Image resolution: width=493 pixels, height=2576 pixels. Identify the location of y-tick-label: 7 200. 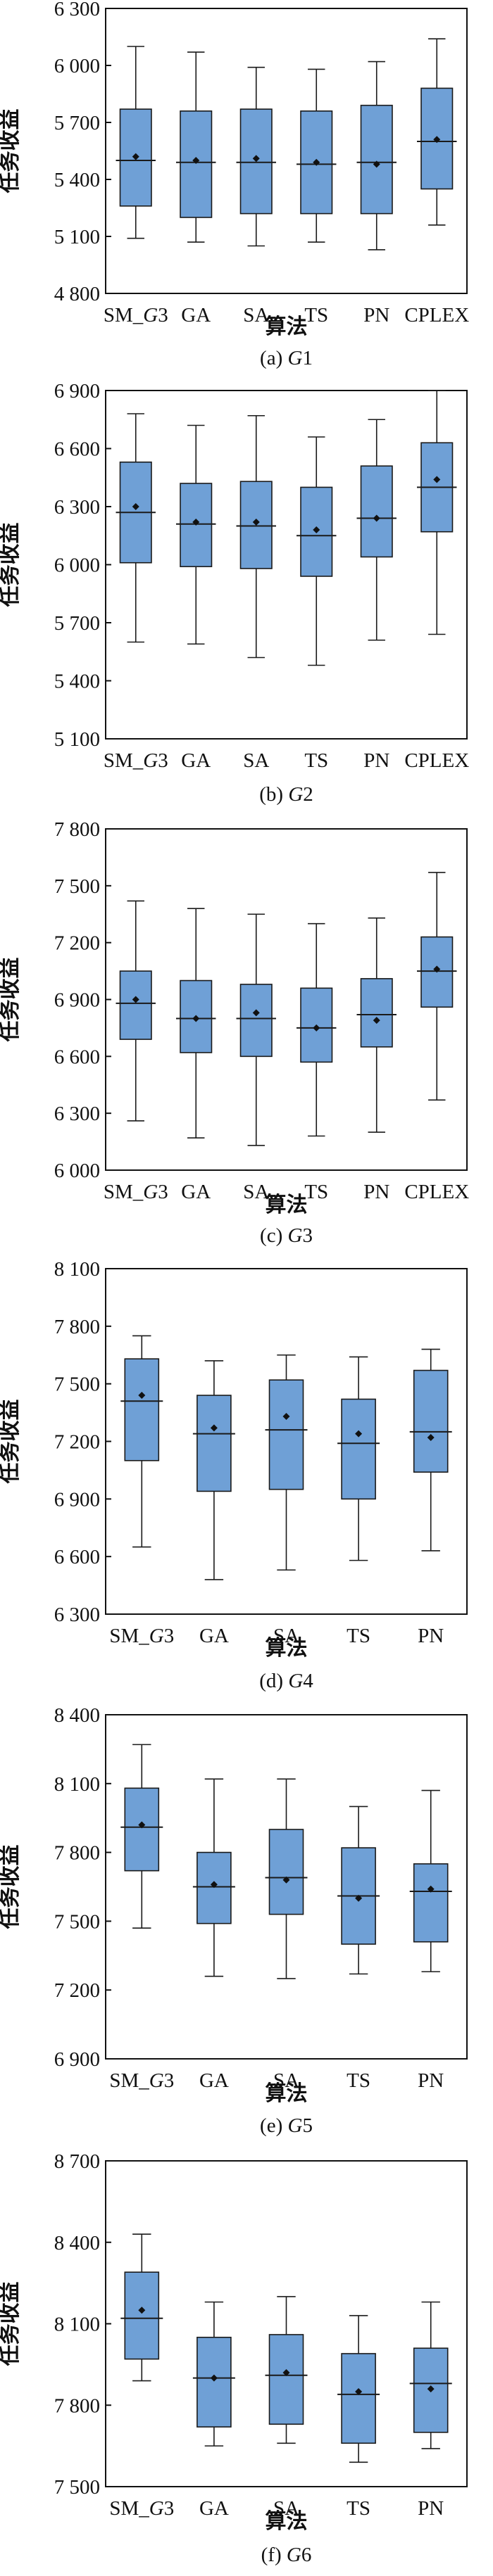
(77, 943).